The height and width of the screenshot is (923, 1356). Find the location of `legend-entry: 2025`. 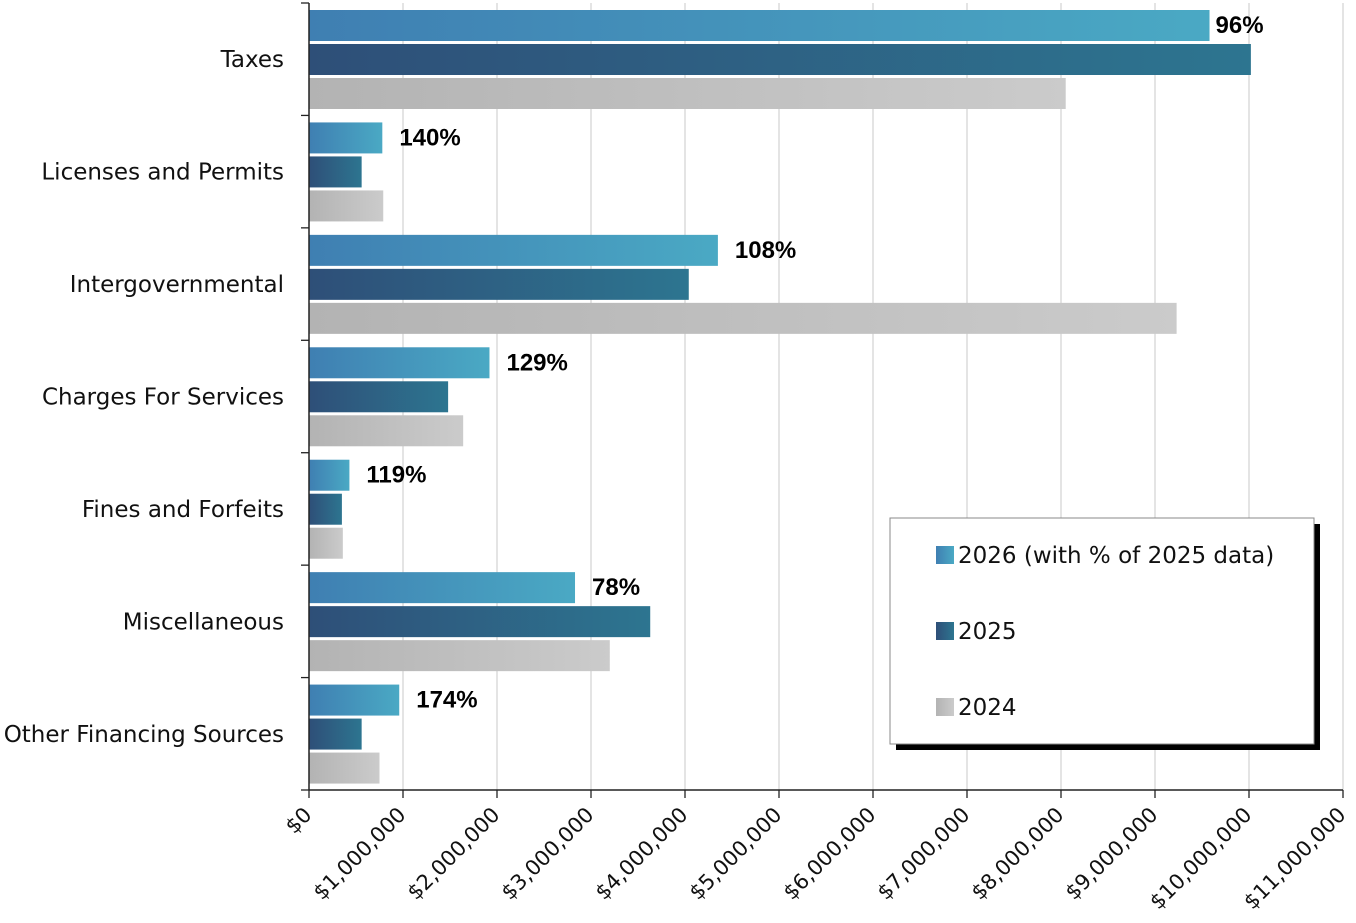

legend-entry: 2025 is located at coordinates (987, 632).